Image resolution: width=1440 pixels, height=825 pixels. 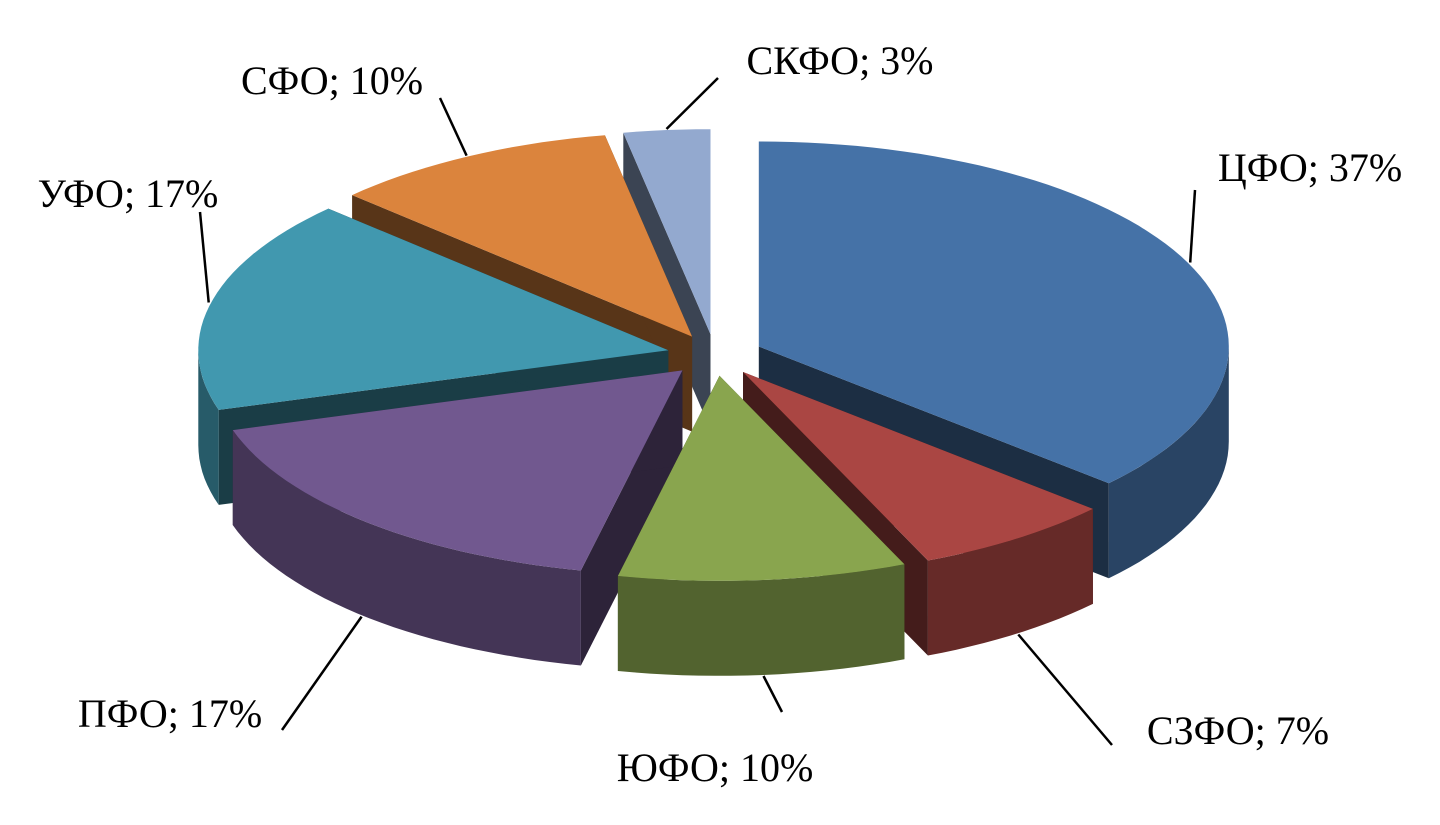 What do you see at coordinates (128, 193) in the screenshot?
I see `data-label: УФО; 17%` at bounding box center [128, 193].